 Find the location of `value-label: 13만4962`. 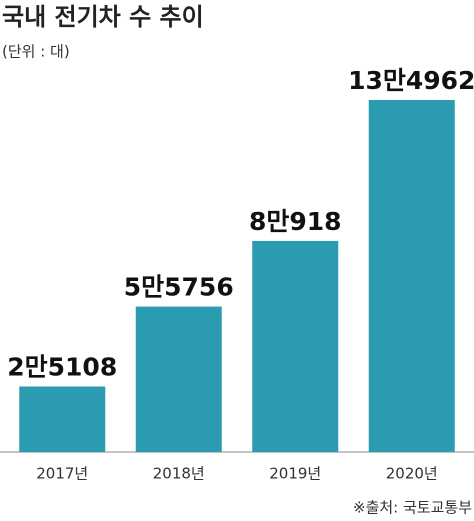

value-label: 13만4962 is located at coordinates (411, 80).